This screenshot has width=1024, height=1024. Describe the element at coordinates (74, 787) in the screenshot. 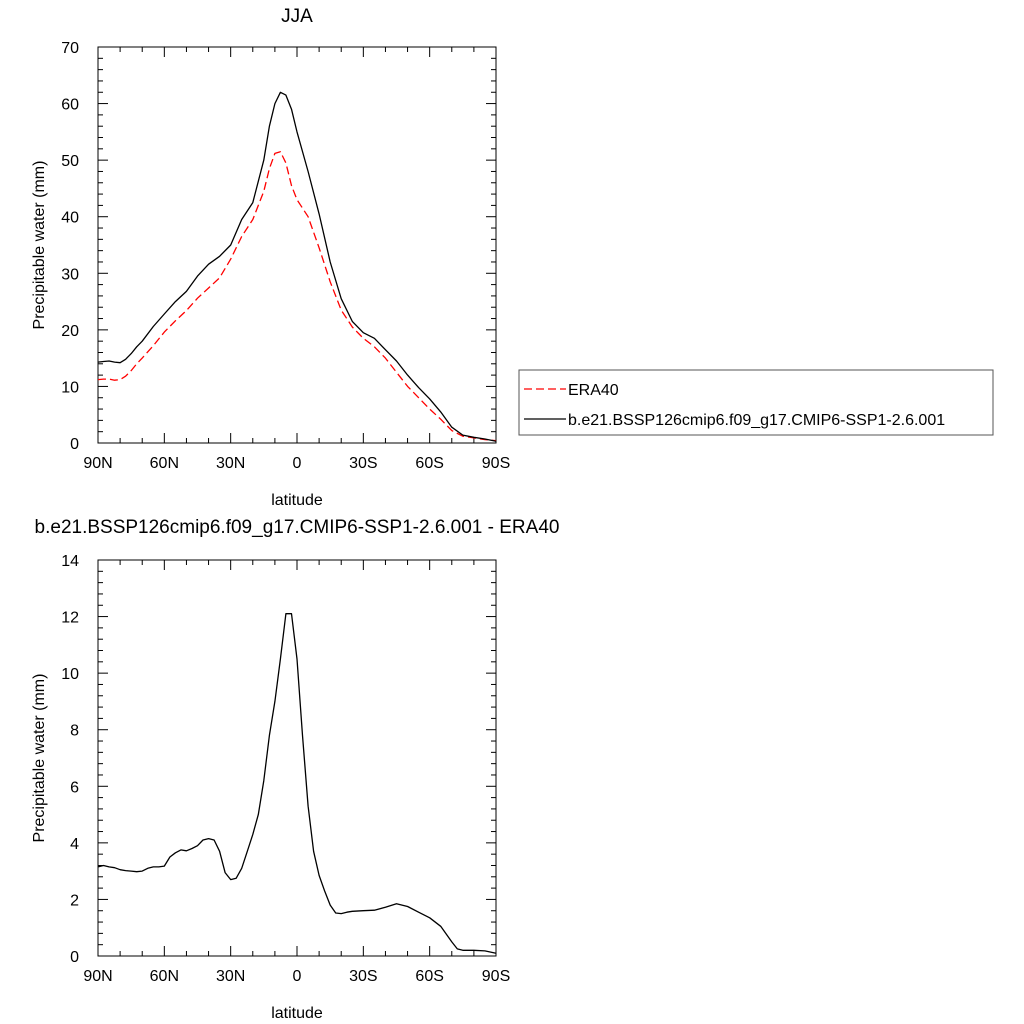

I see `y-tick-label: 6` at that location.